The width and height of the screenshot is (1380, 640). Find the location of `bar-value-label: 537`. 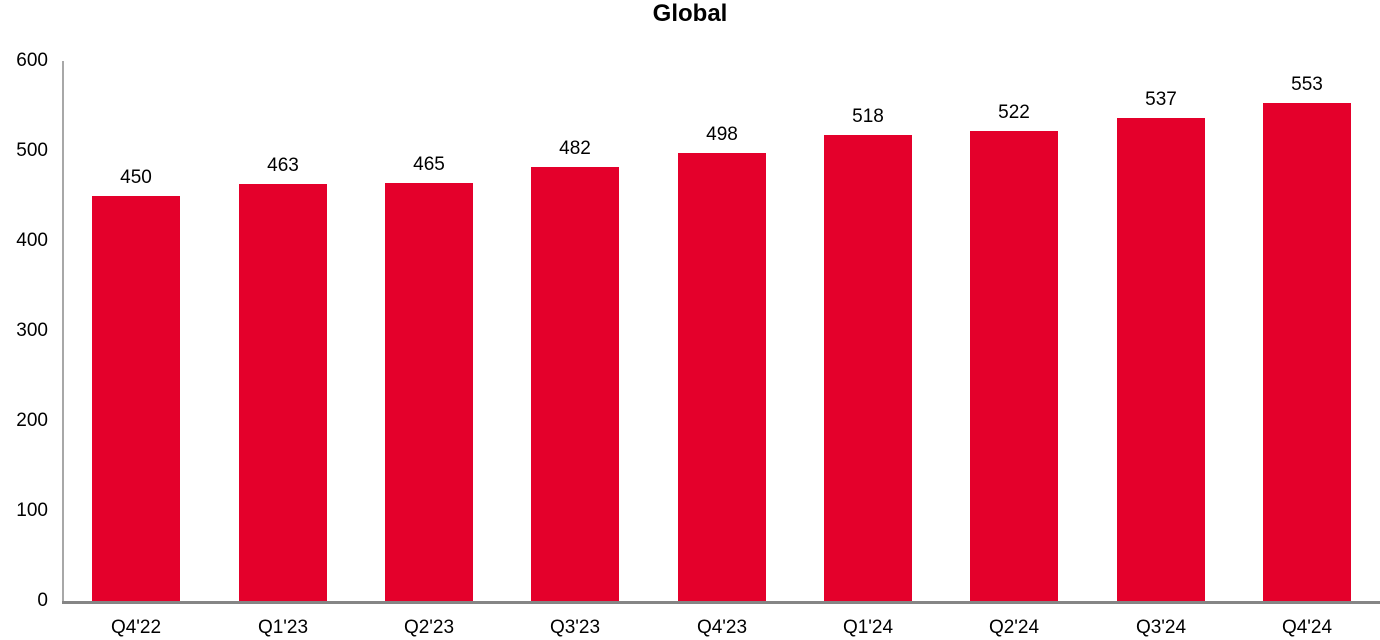

bar-value-label: 537 is located at coordinates (1161, 99).